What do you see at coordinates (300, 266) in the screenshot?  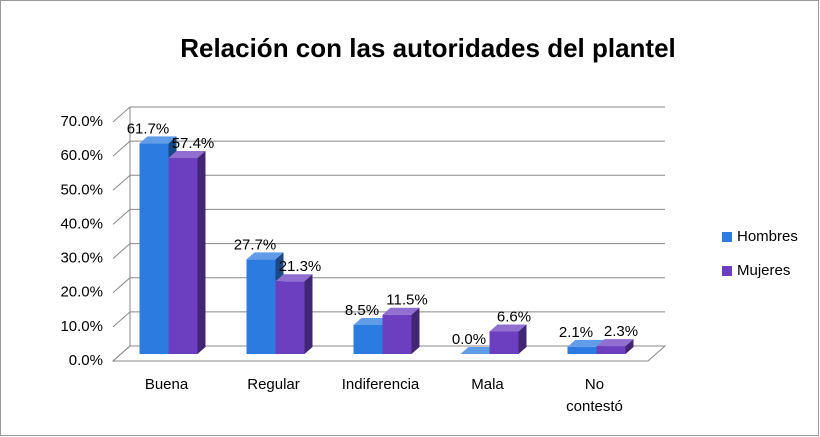 I see `value-label: 21.3%` at bounding box center [300, 266].